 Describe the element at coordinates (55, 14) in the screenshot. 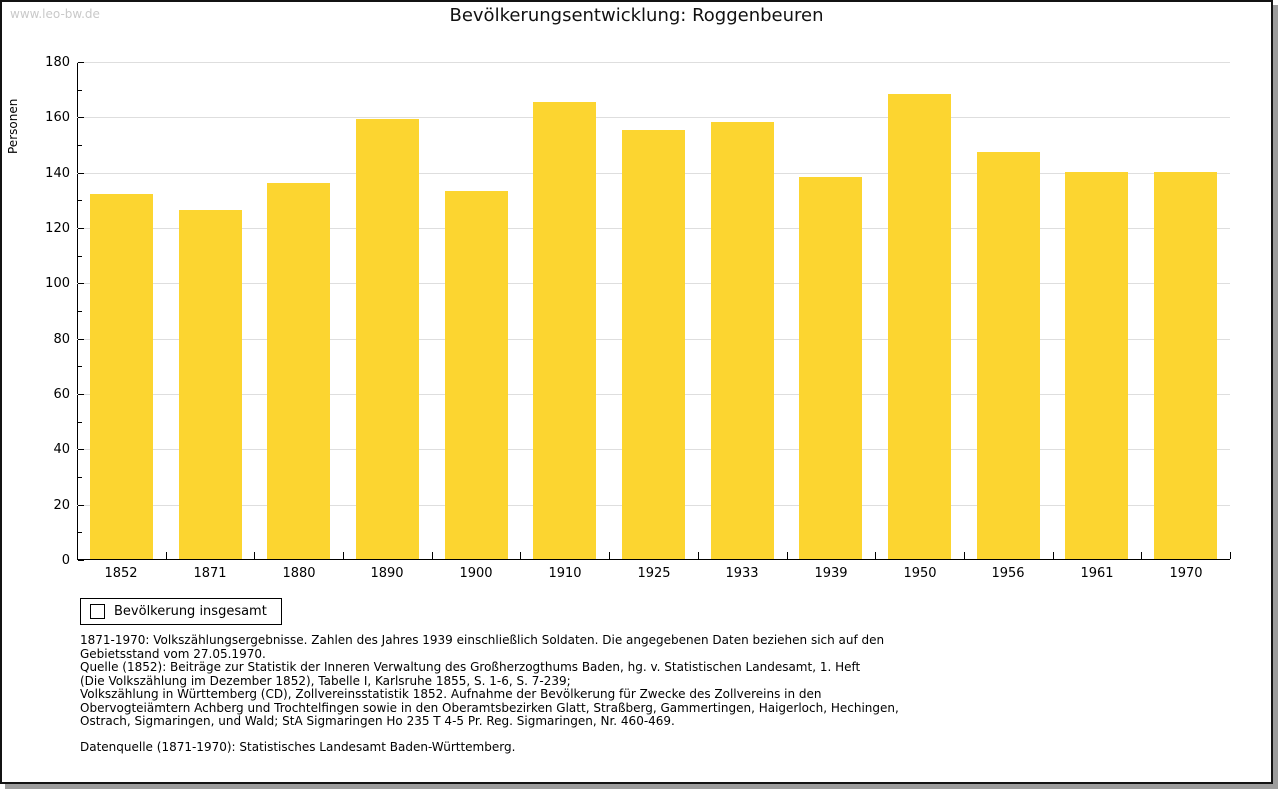

I see `watermark: www.leo-bw.de` at that location.